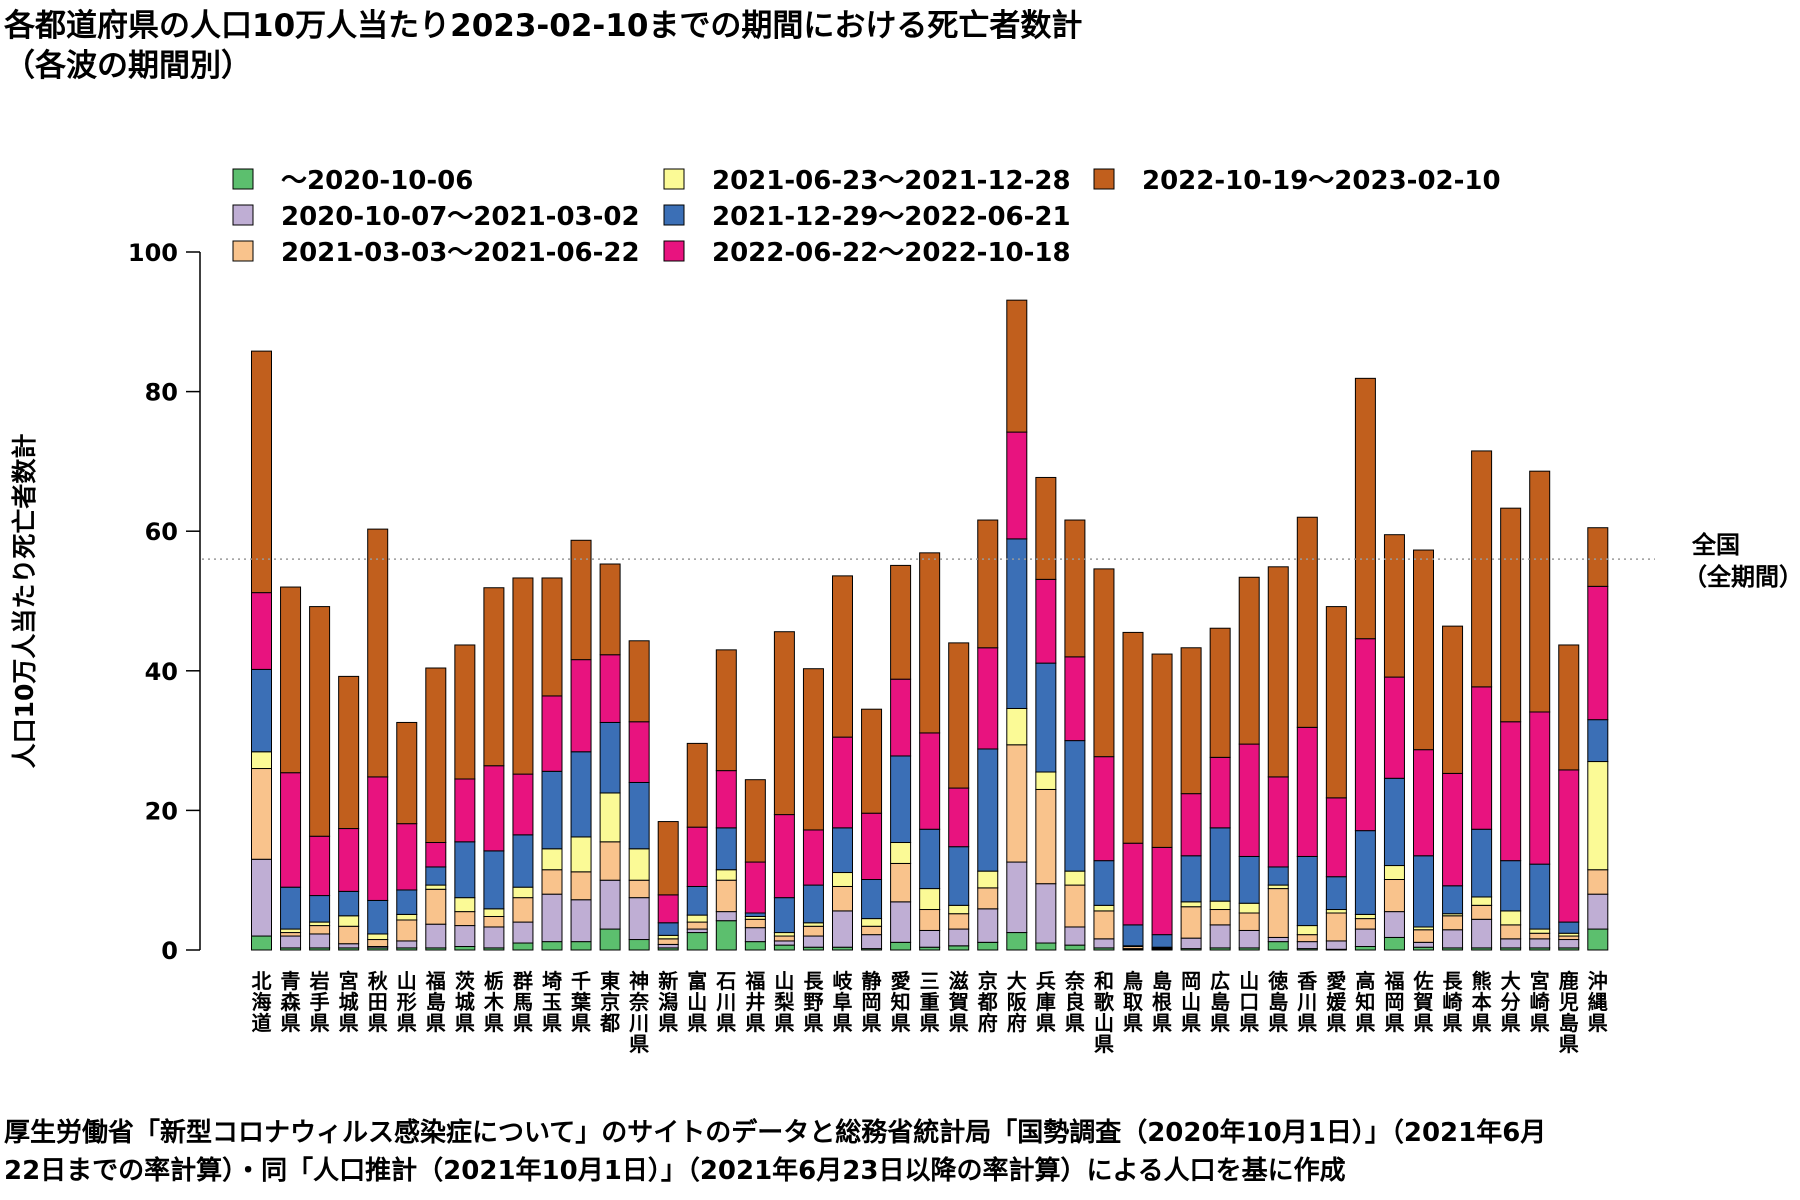  I want to click on y-tick-label: 20, so click(161, 811).